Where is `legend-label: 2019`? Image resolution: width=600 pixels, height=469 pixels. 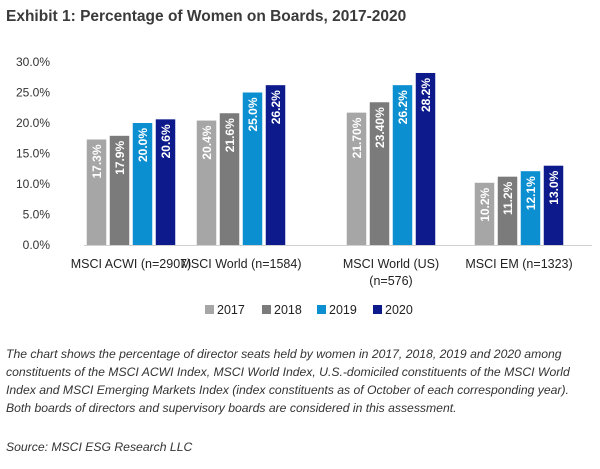 legend-label: 2019 is located at coordinates (343, 310).